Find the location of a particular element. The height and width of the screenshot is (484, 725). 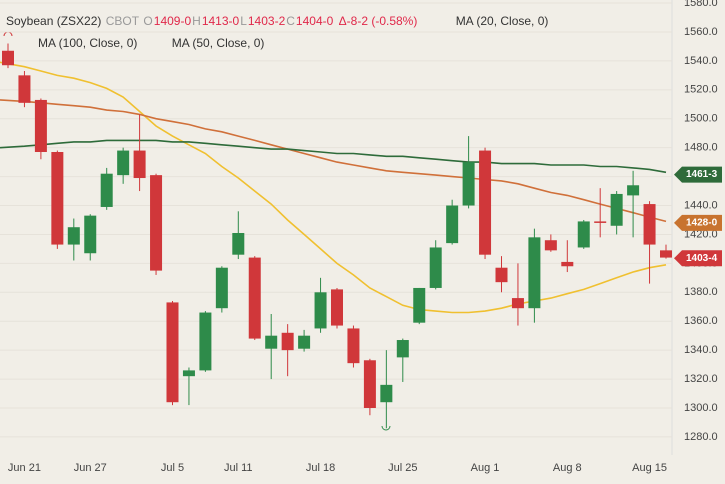

y-tick-label: 1320.0 is located at coordinates (701, 379).